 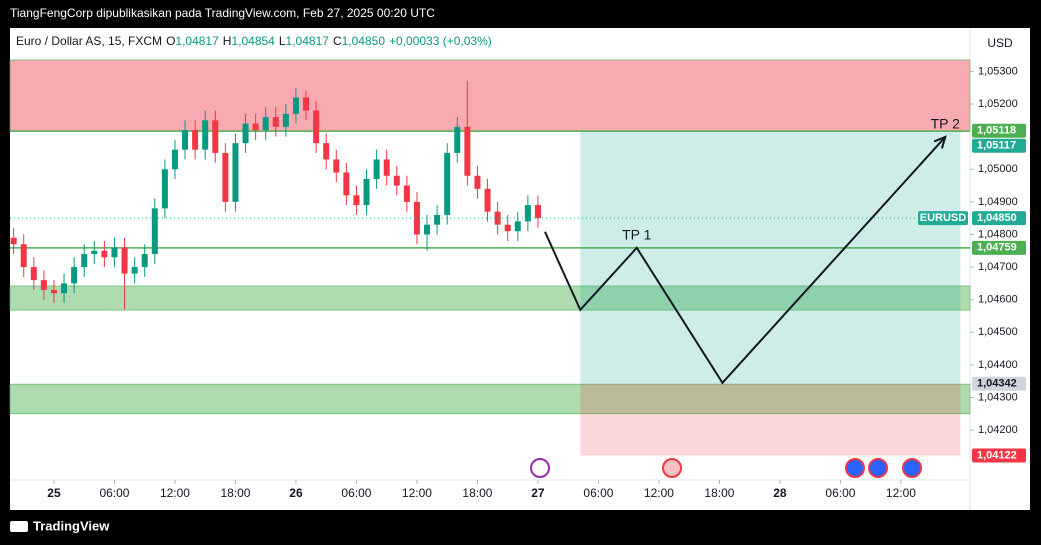 I want to click on y-tick-label: 1,05200, so click(x=998, y=104).